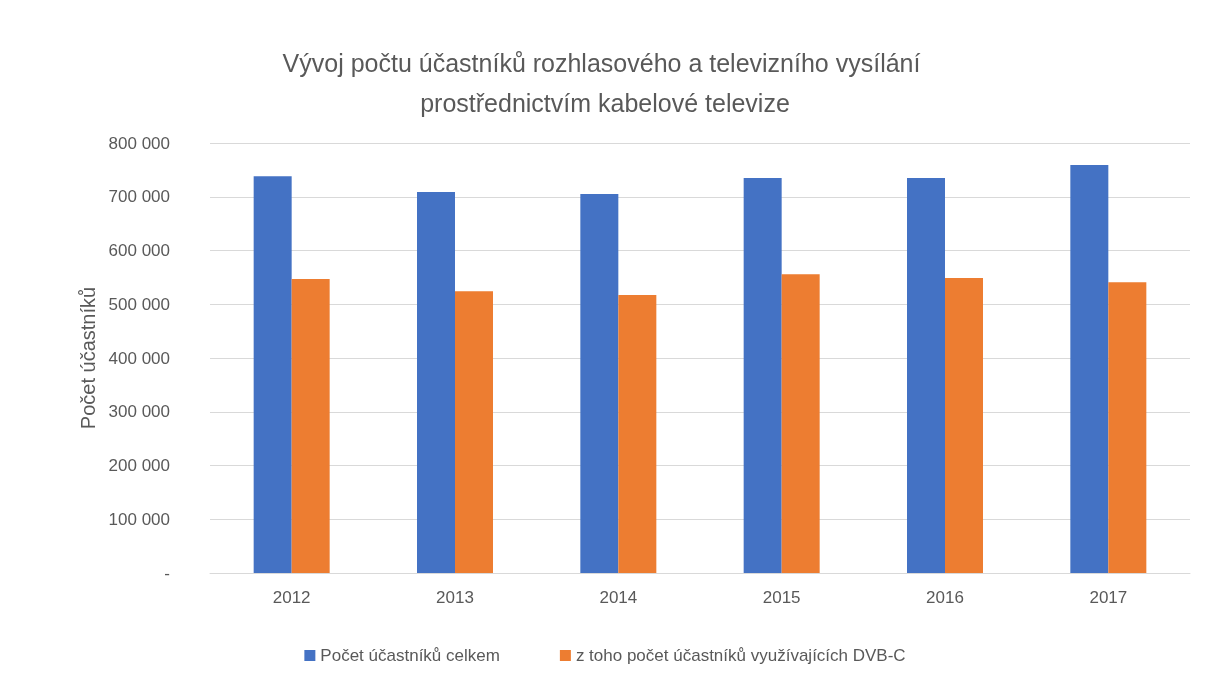 The image size is (1210, 689). What do you see at coordinates (618, 597) in the screenshot?
I see `x-tick-label: 2014` at bounding box center [618, 597].